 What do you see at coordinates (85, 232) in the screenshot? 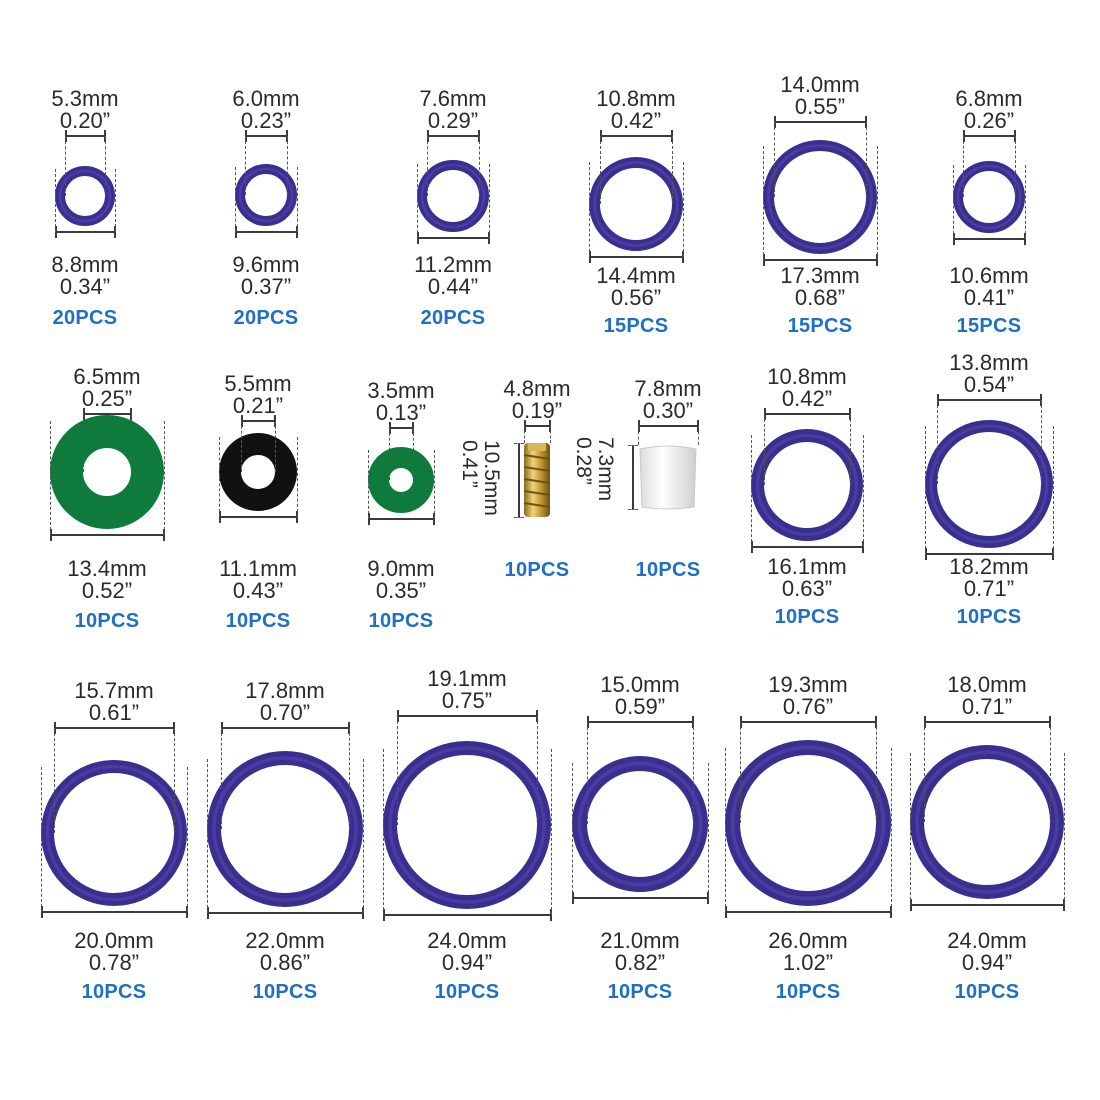
I see `item-1-outer-line` at bounding box center [85, 232].